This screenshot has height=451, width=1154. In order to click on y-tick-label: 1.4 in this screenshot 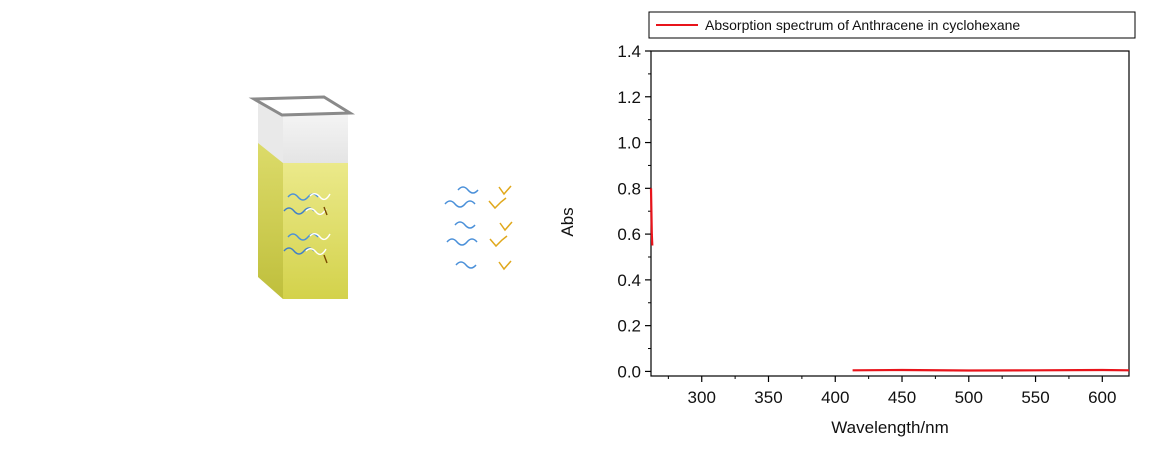, I will do `click(629, 51)`.